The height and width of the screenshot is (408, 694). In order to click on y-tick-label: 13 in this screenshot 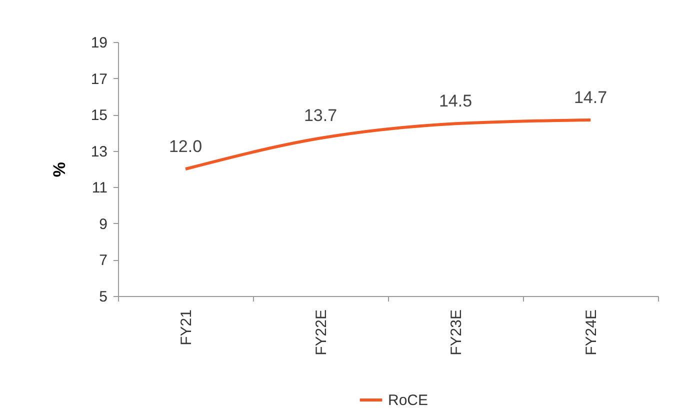, I will do `click(99, 151)`.